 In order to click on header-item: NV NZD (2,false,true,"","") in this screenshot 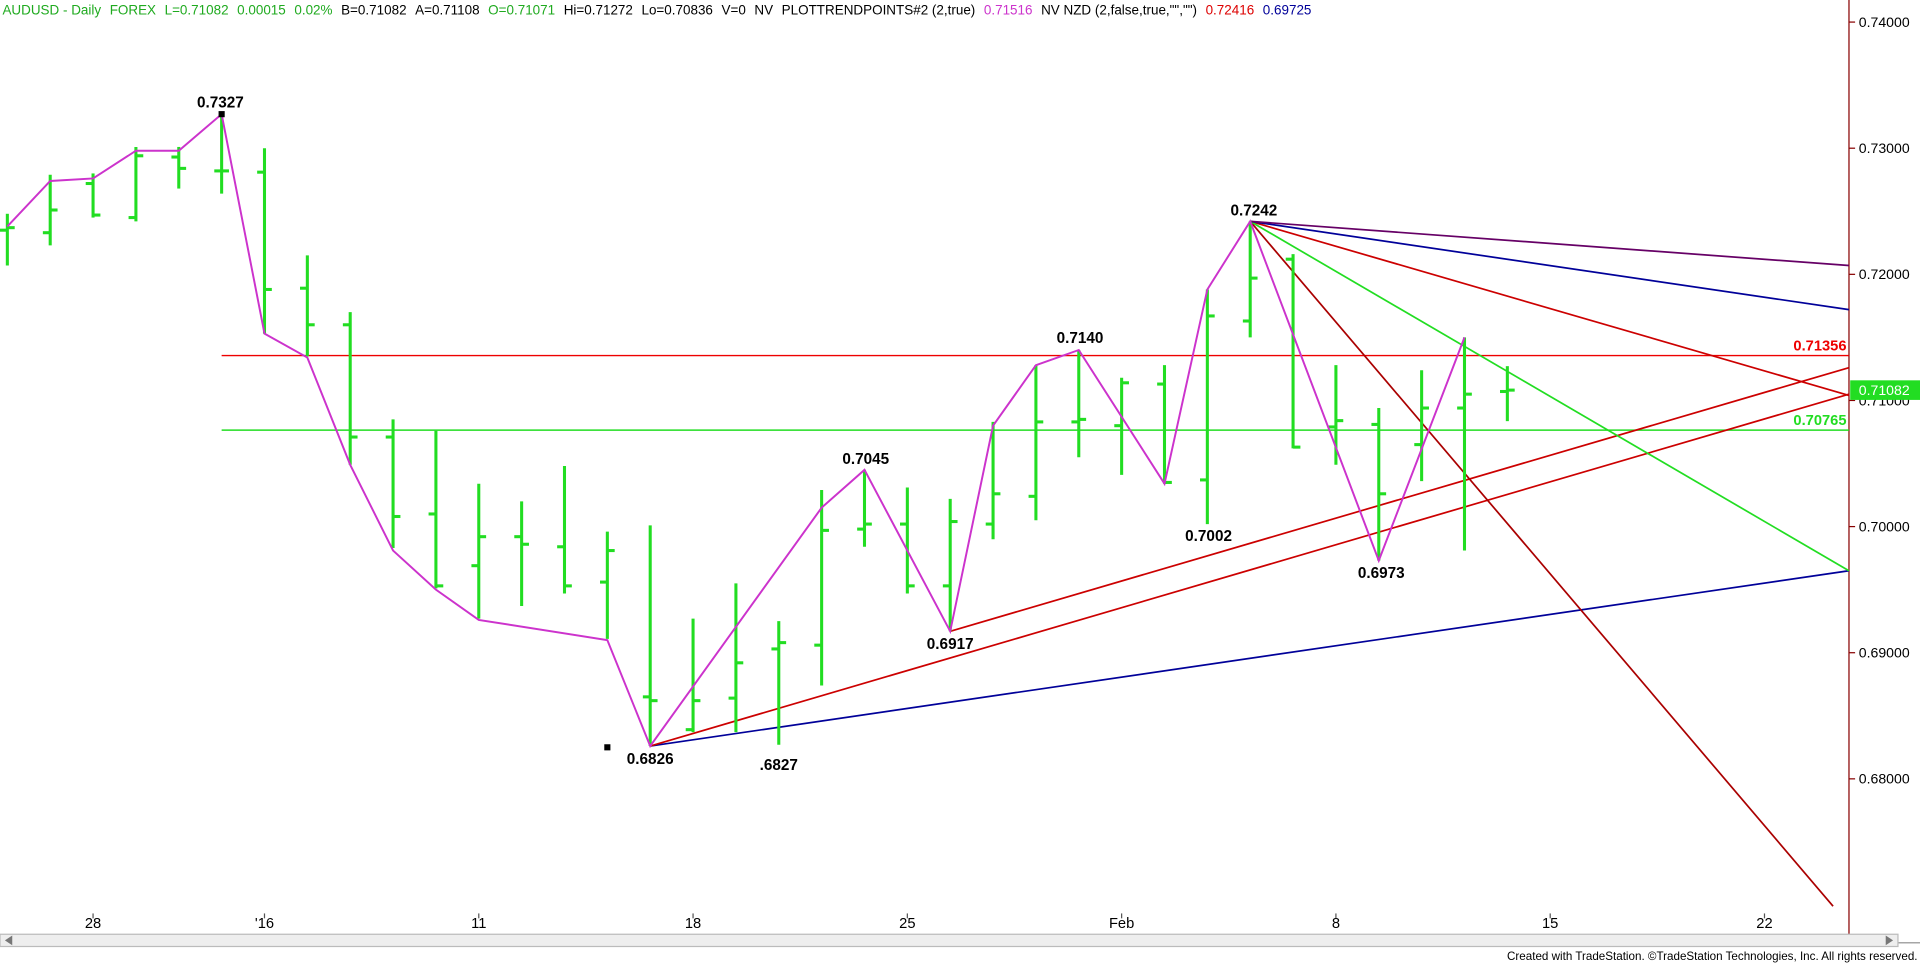, I will do `click(1119, 10)`.